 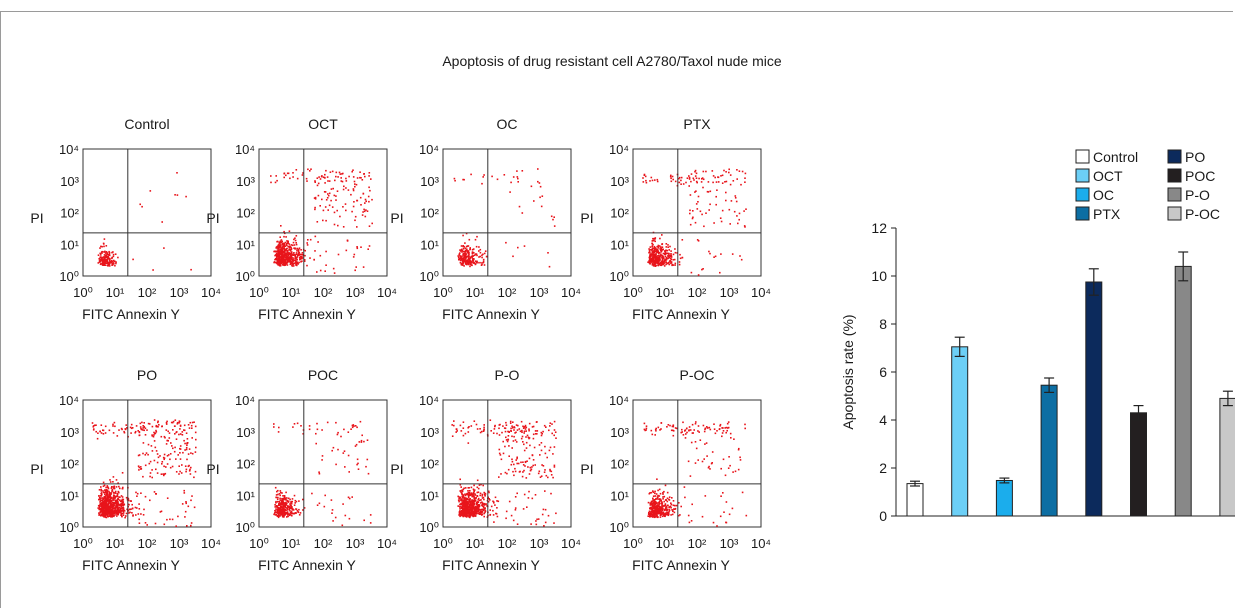 I want to click on x-axis-label: FITC Annexin Y, so click(x=307, y=565).